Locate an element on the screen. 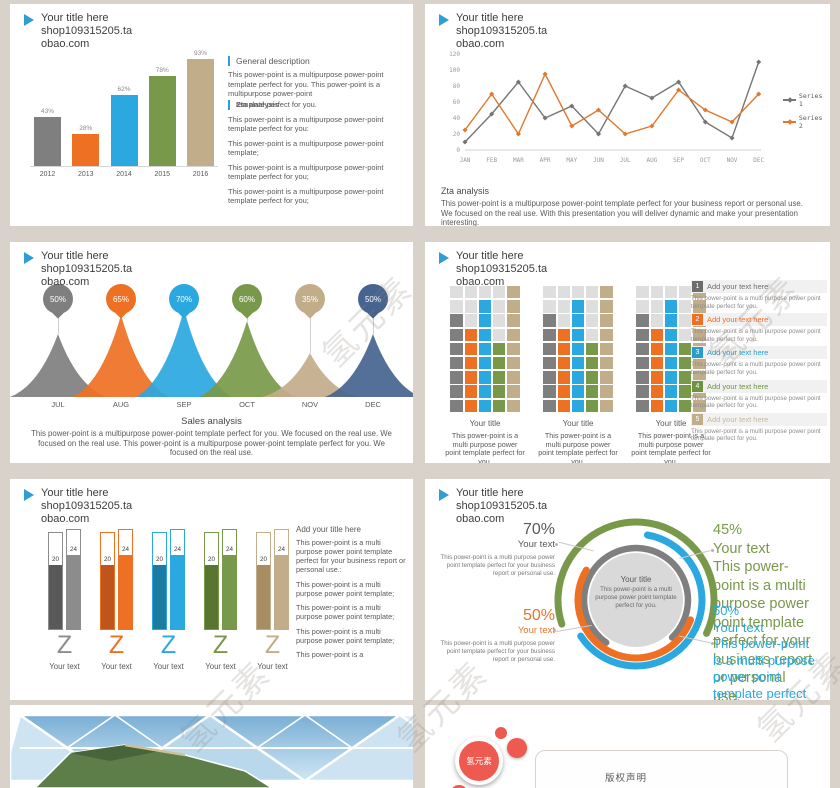 This screenshot has width=840, height=788. label-sub: Your text is located at coordinates (536, 544).